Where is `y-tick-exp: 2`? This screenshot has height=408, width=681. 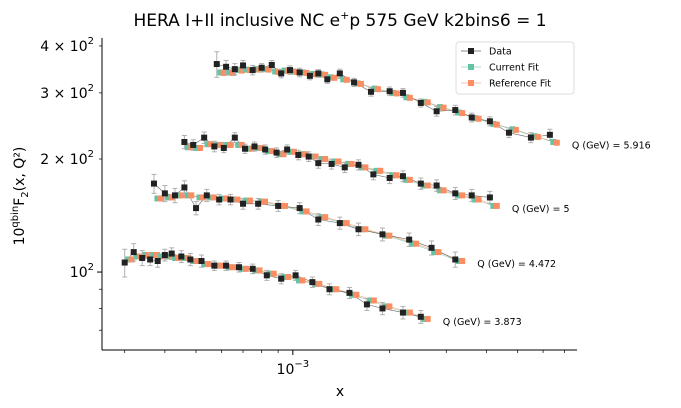
y-tick-exp: 2 is located at coordinates (91, 88).